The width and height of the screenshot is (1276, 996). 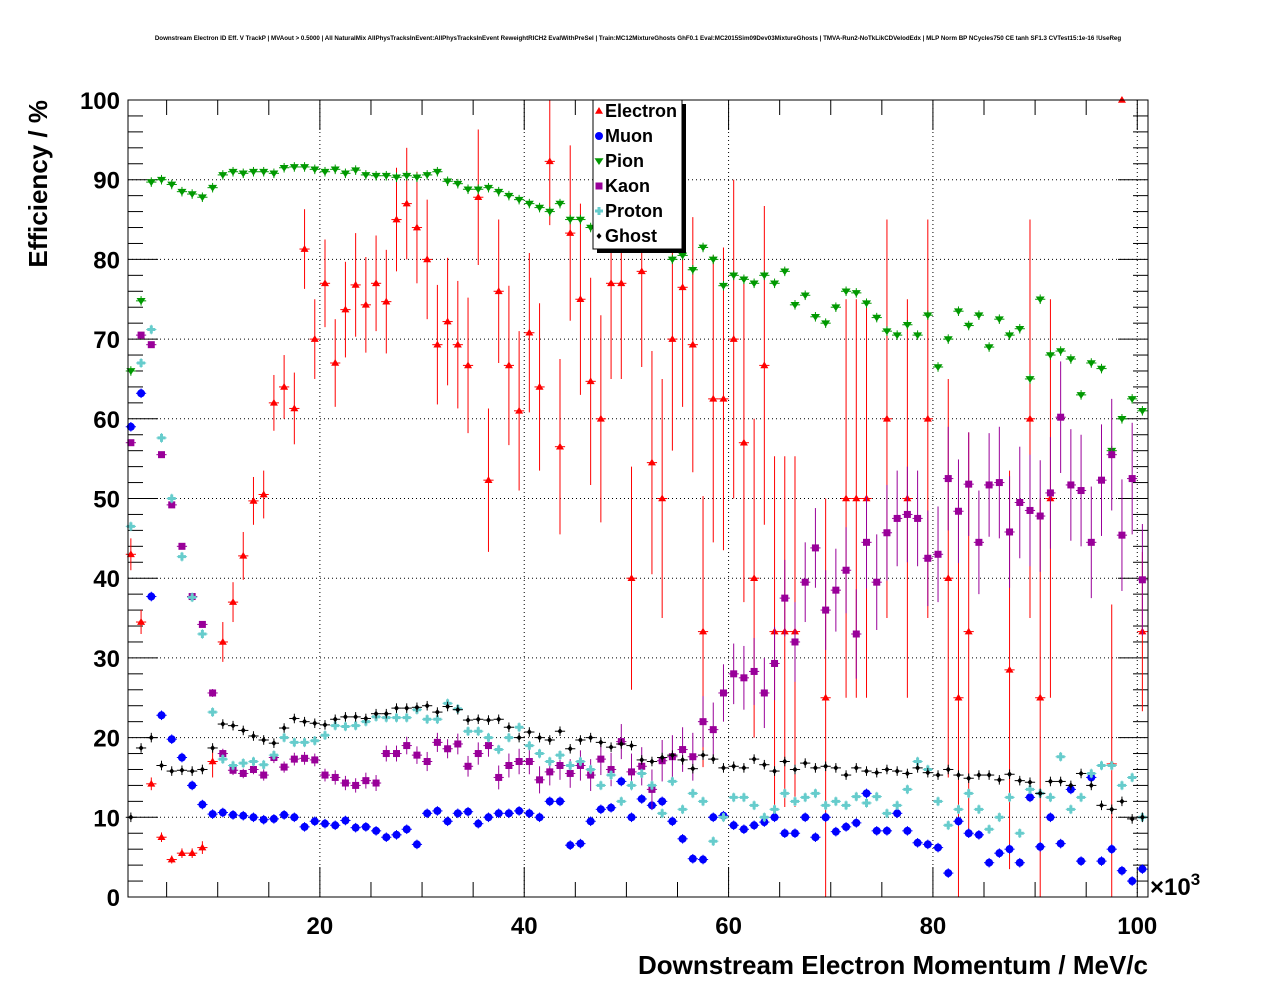 What do you see at coordinates (320, 926) in the screenshot?
I see `x-tick-label: 20` at bounding box center [320, 926].